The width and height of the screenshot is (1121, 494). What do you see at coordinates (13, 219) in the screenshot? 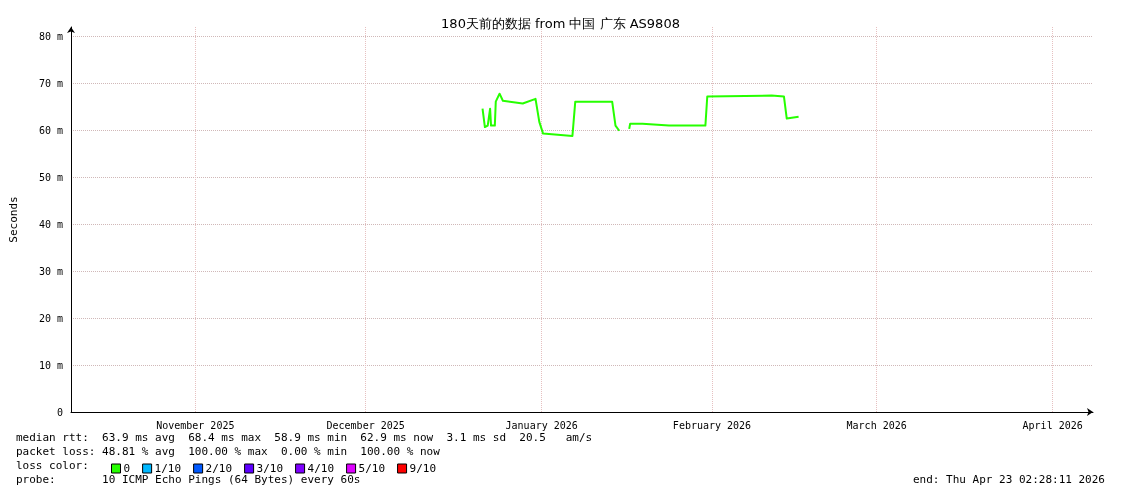
I see `y-axis-title: Seconds` at bounding box center [13, 219].